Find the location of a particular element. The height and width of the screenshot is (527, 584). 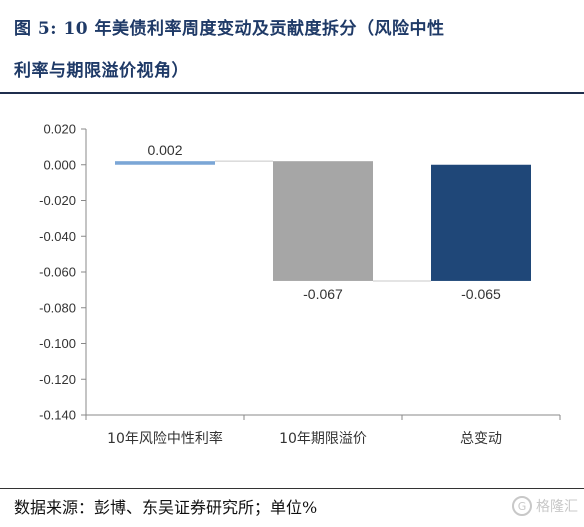

y-tick-label: -0.080 is located at coordinates (57, 307).